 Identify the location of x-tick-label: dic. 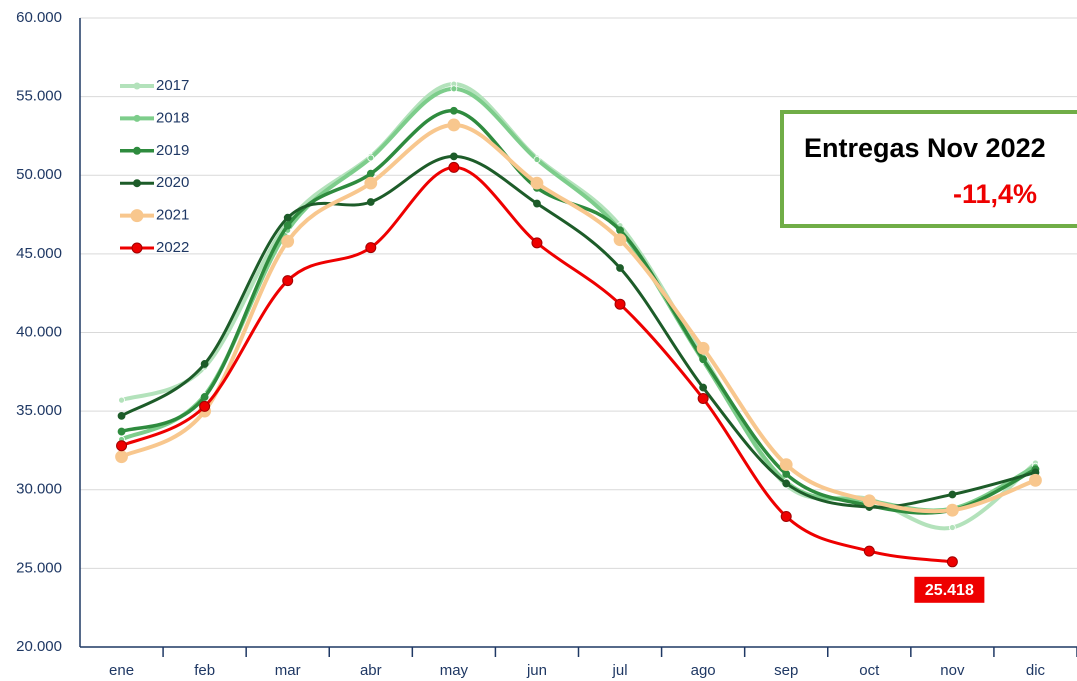
(1036, 670).